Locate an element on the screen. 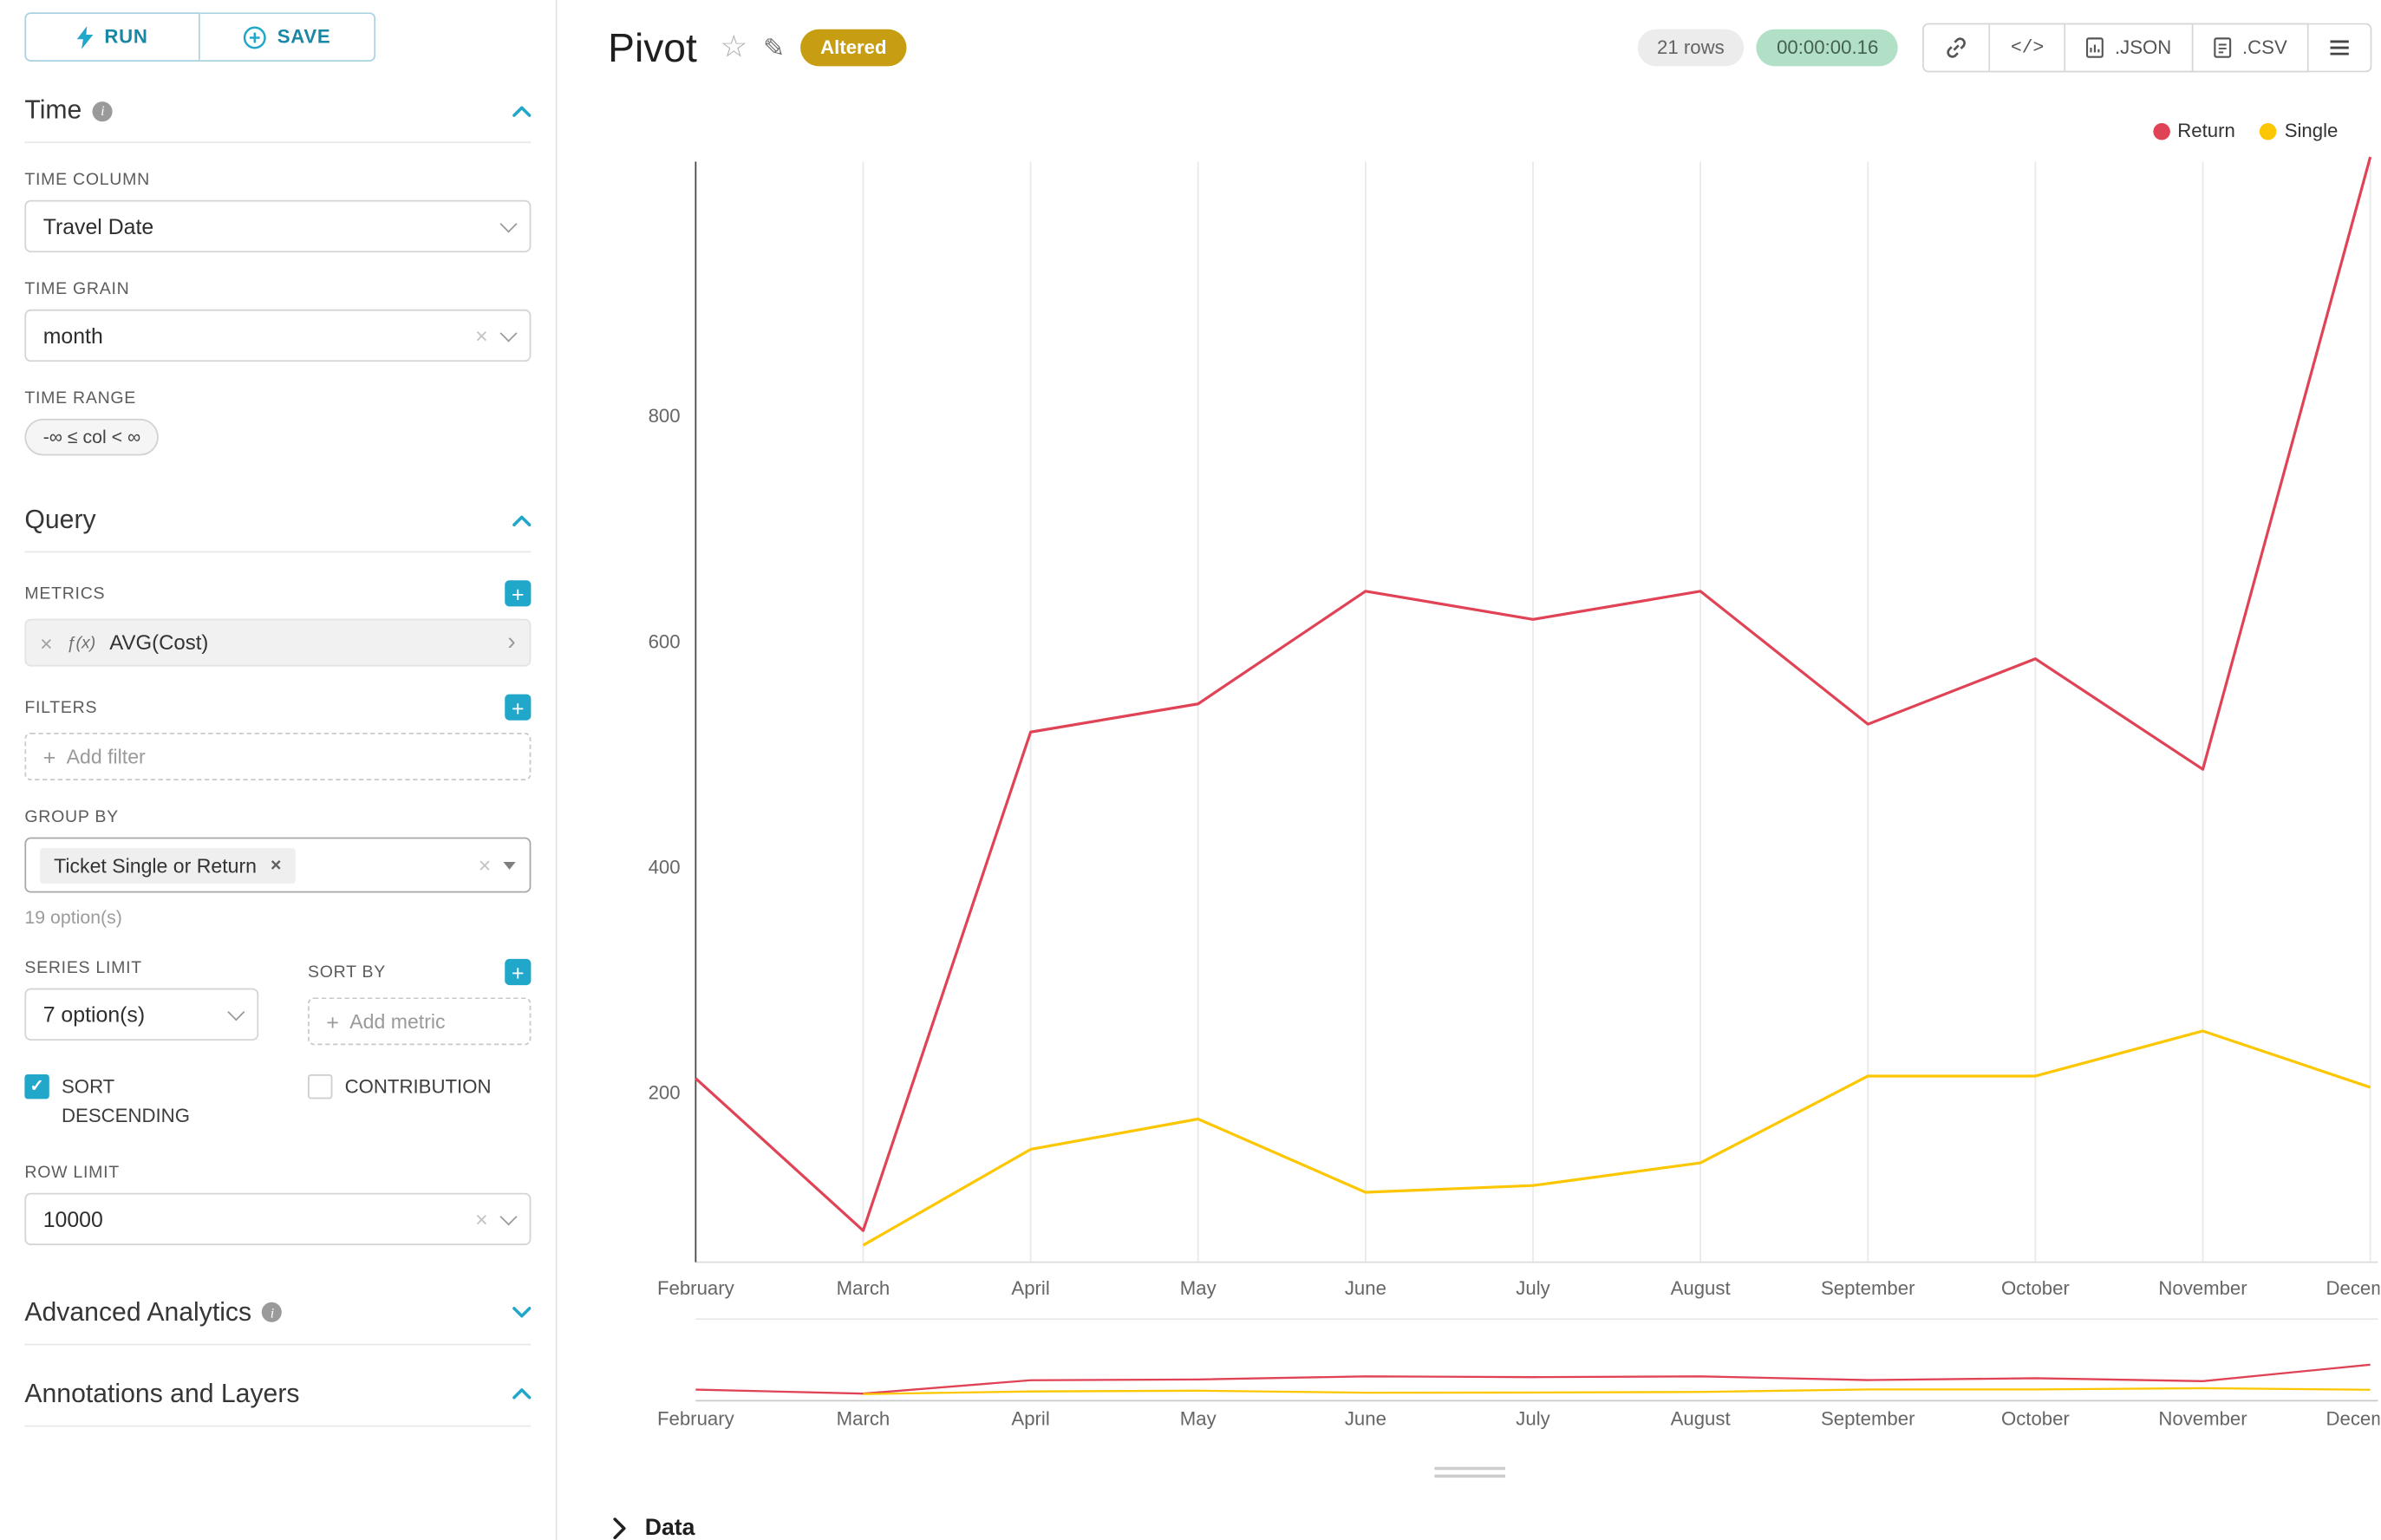 Image resolution: width=2381 pixels, height=1540 pixels. chart-title: Pivot is located at coordinates (653, 46).